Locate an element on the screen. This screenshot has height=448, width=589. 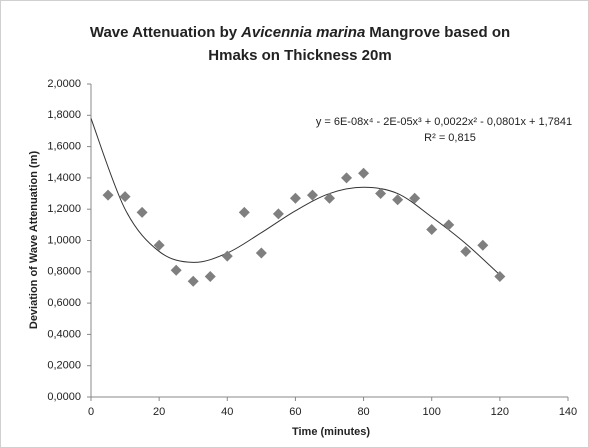
y-tick-label: 0,2000 is located at coordinates (64, 366).